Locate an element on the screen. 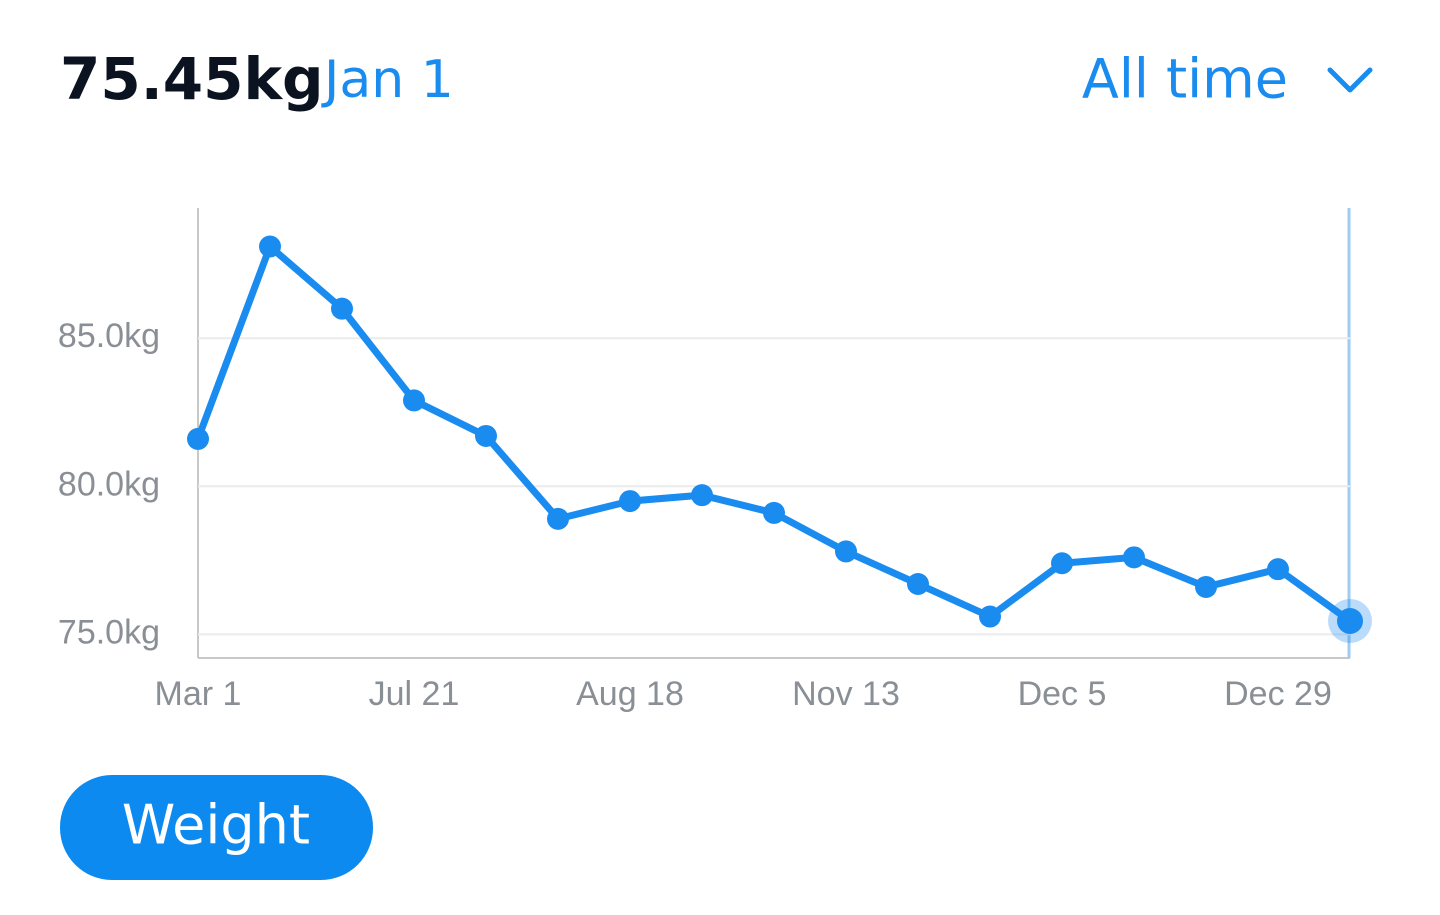 The height and width of the screenshot is (915, 1440). x-tick-label: Dec 29 is located at coordinates (1278, 694).